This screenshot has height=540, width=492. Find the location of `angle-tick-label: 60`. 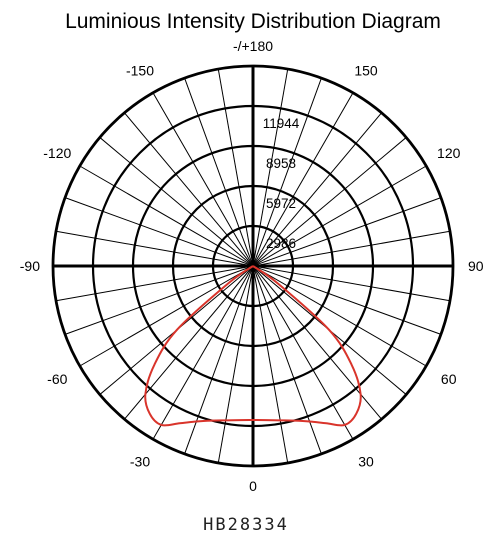

angle-tick-label: 60 is located at coordinates (449, 379).